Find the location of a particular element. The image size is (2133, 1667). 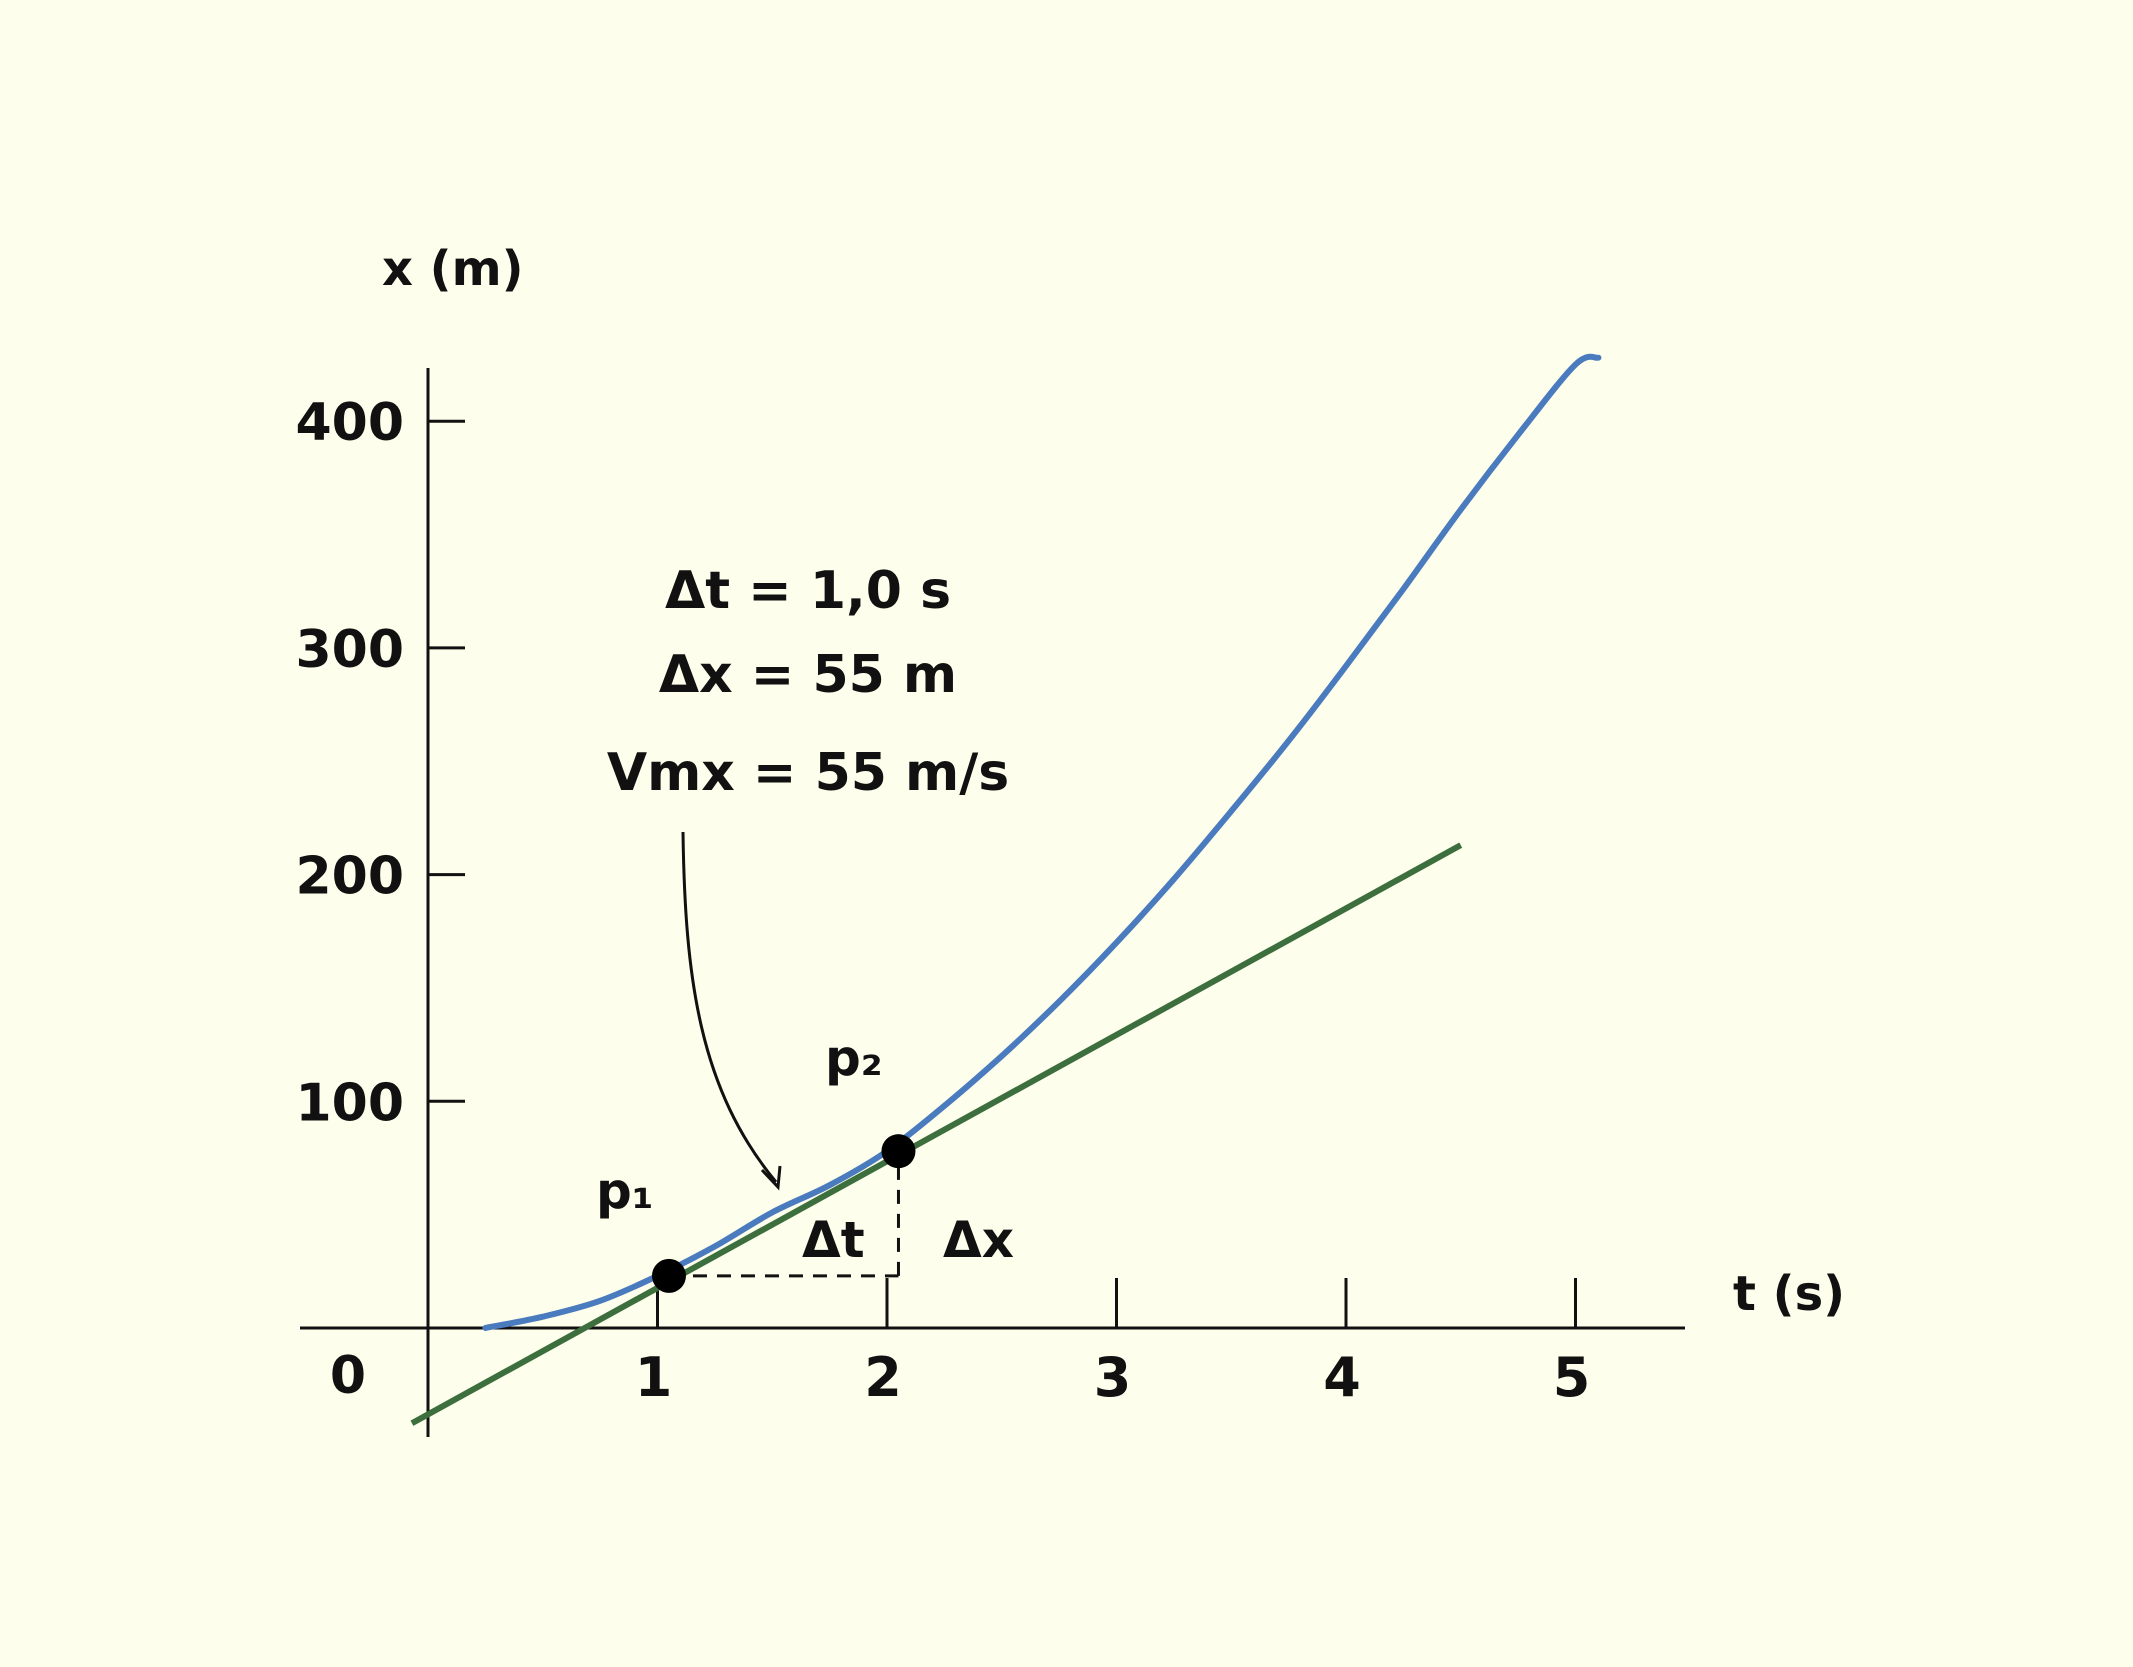

point-p1-label: p₁ is located at coordinates (625, 1191).